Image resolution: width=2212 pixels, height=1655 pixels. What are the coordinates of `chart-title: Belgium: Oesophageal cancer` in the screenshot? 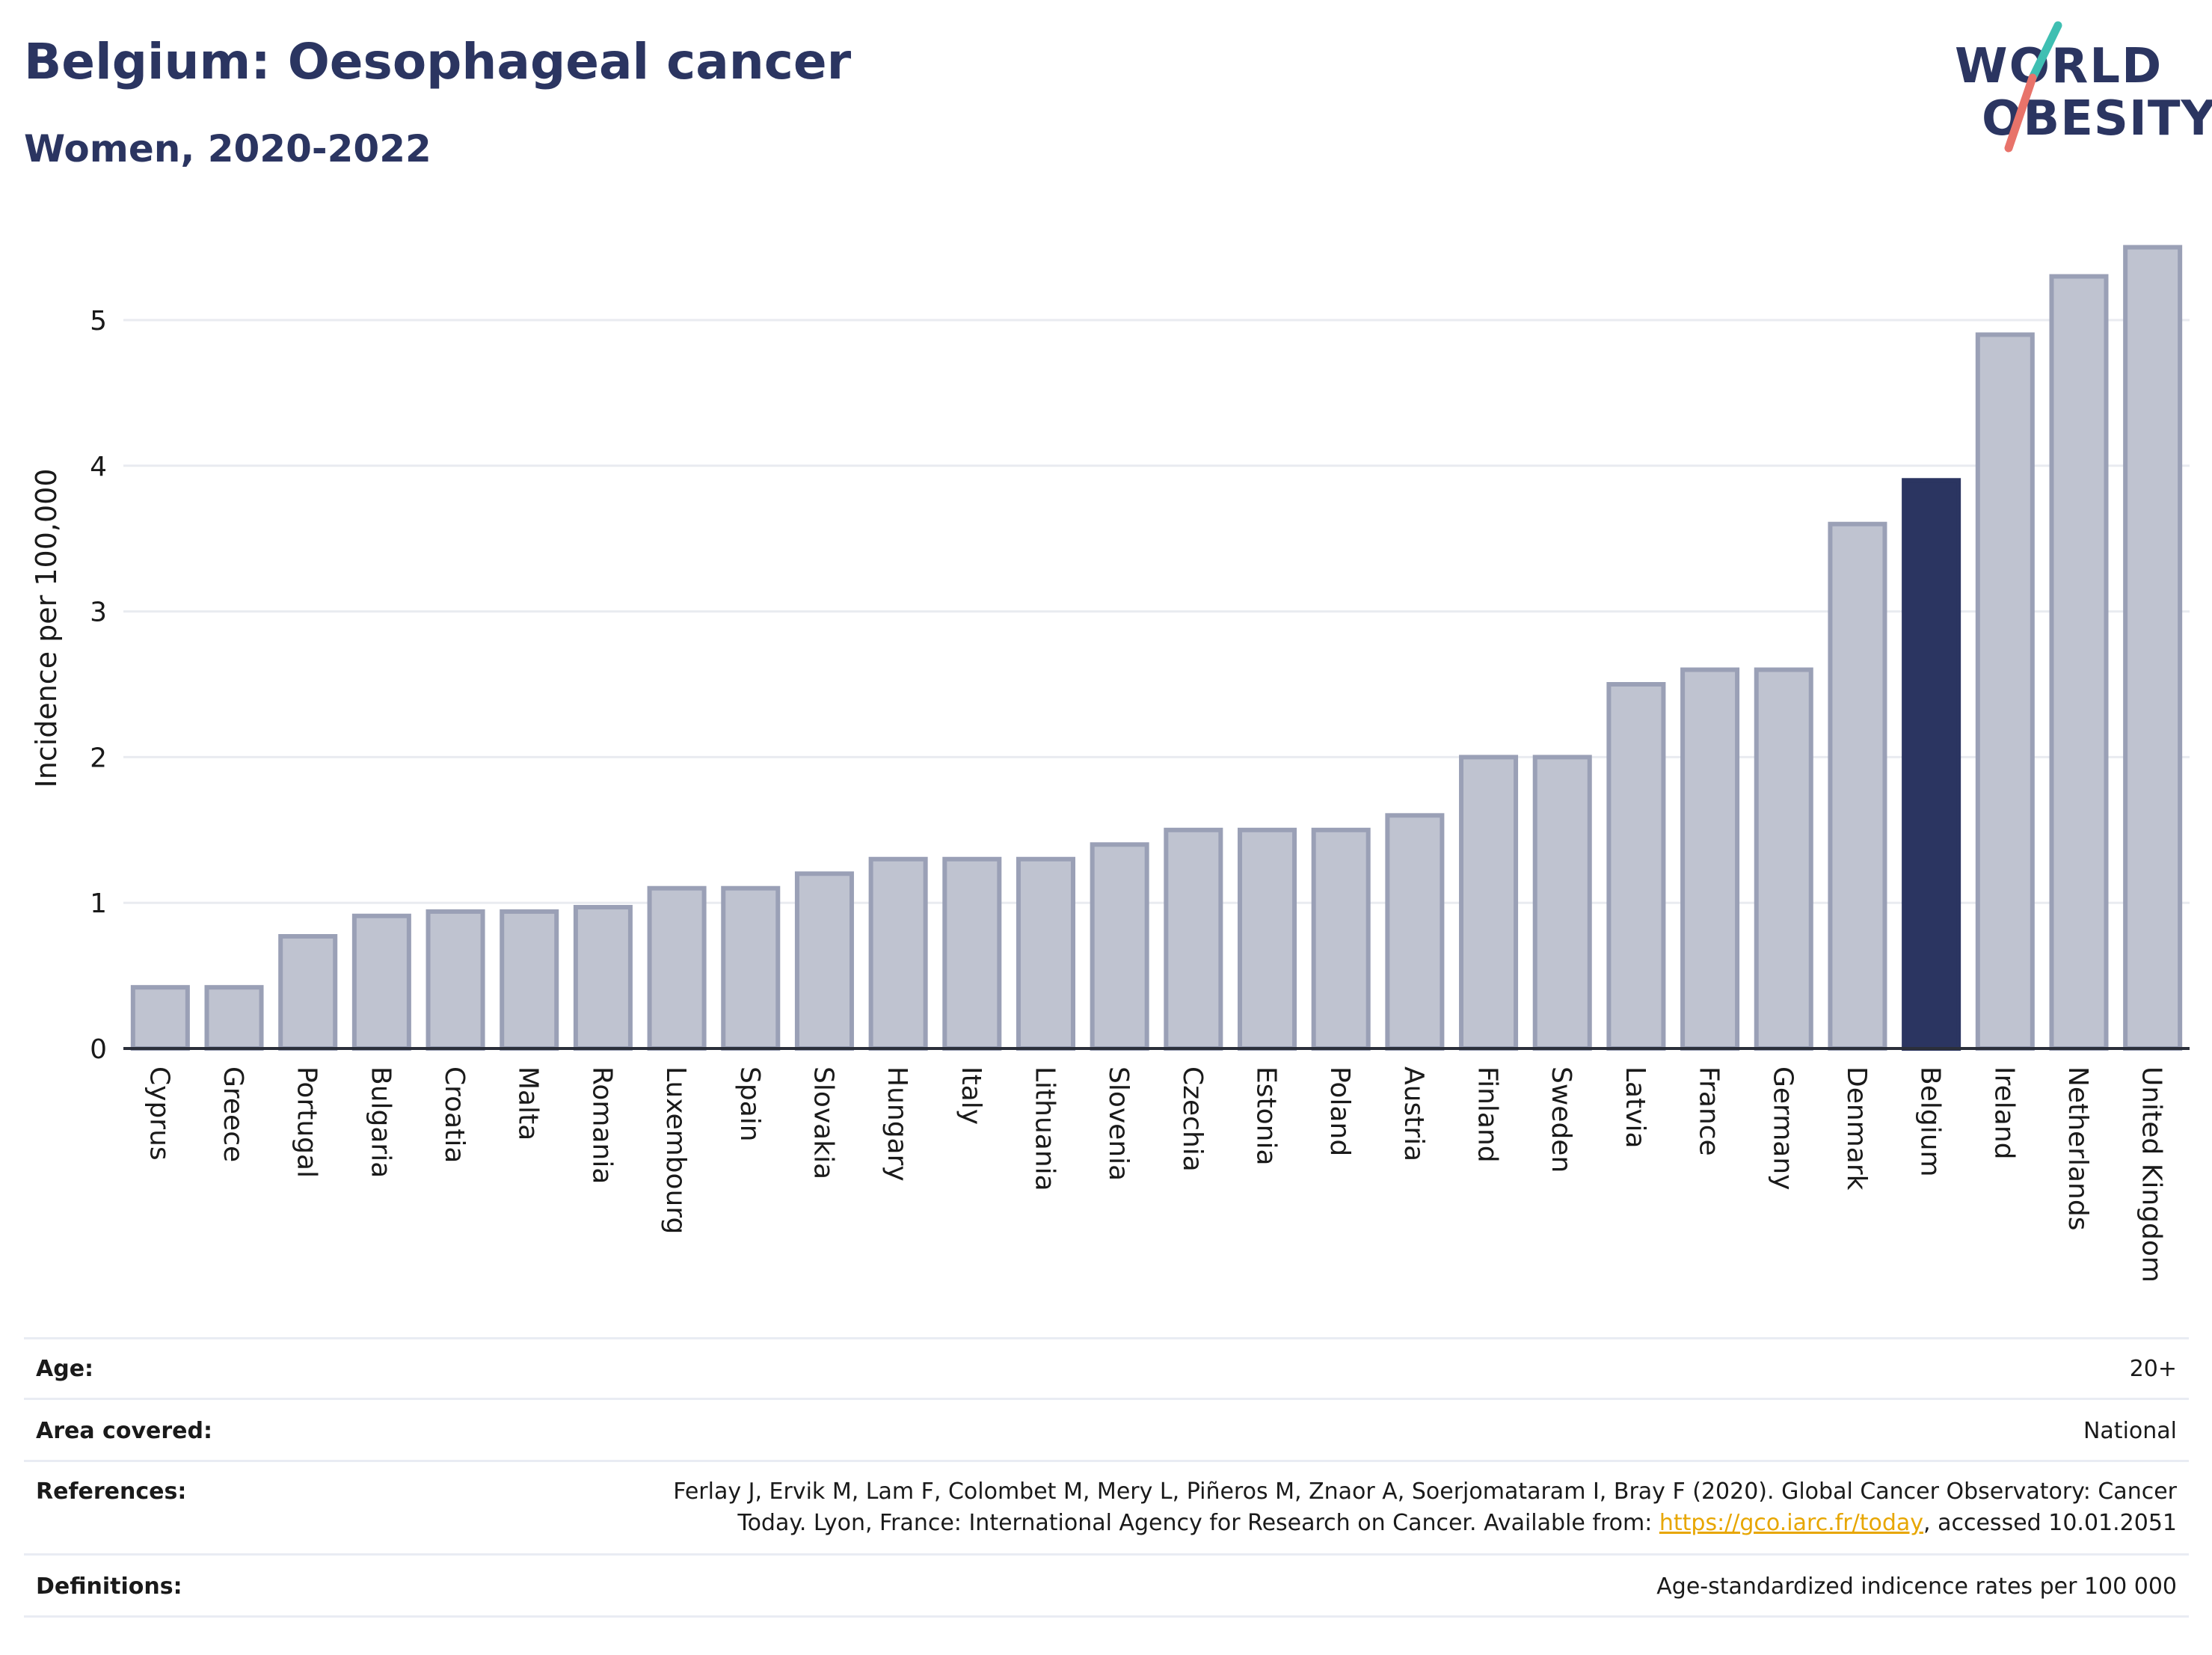 It's located at (438, 61).